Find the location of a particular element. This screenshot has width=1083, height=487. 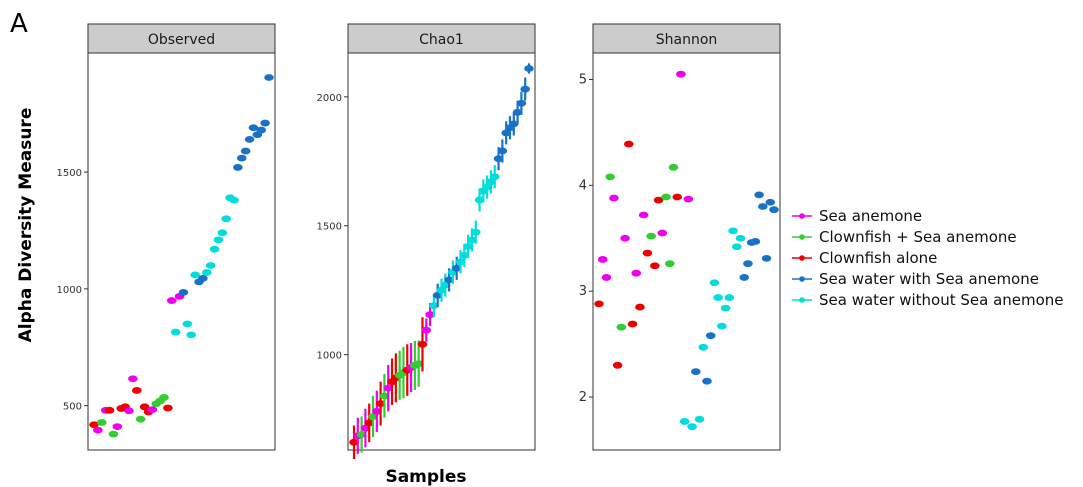

legend-item: Sea water with Sea anemone is located at coordinates (915, 279).